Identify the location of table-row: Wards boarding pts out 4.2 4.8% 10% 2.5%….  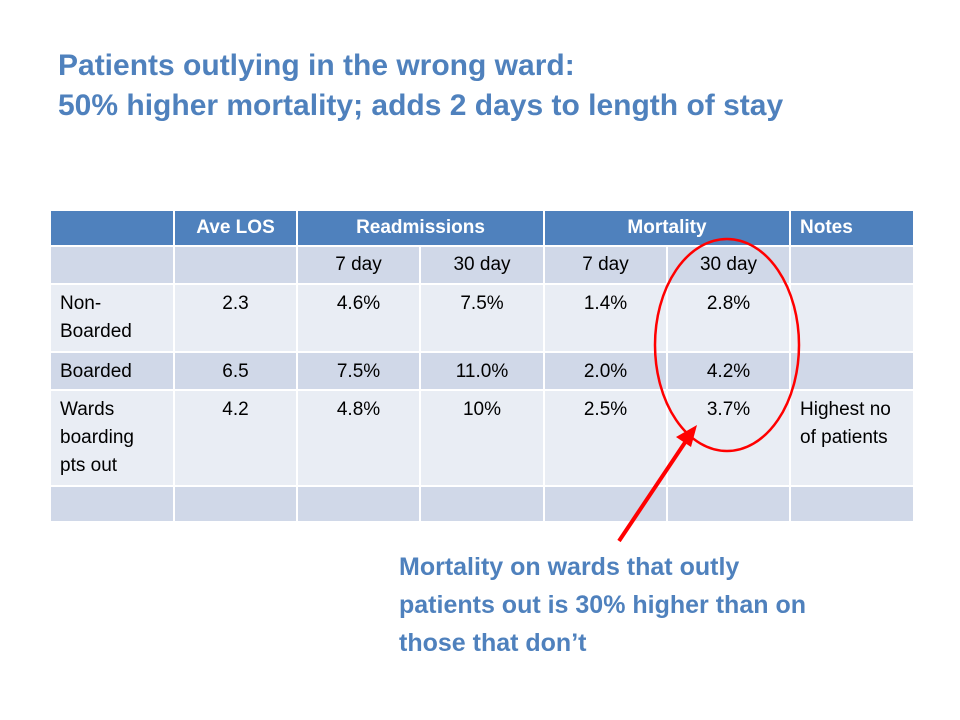
(482, 438).